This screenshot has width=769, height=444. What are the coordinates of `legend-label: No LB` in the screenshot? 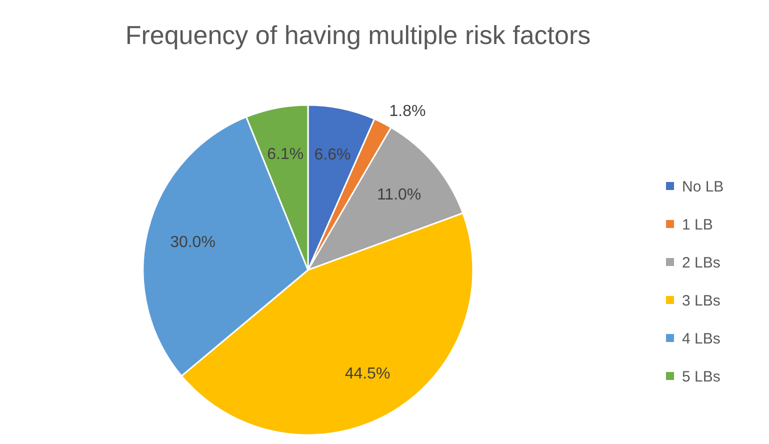 It's located at (703, 187).